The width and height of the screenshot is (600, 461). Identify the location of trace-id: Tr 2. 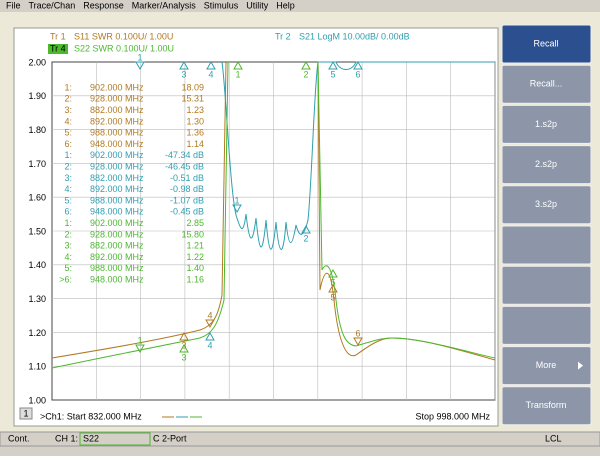
(283, 36).